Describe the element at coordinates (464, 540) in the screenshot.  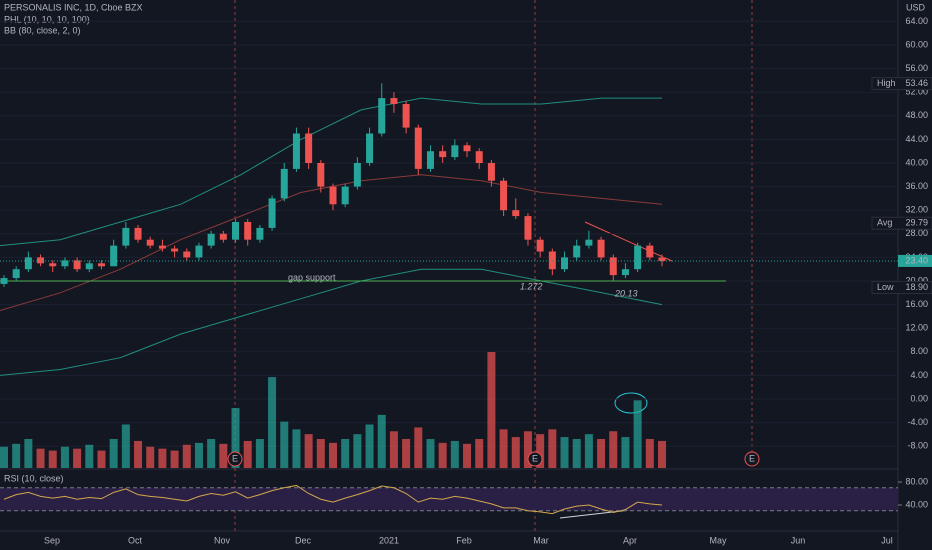
I see `x-tick-label: Feb` at that location.